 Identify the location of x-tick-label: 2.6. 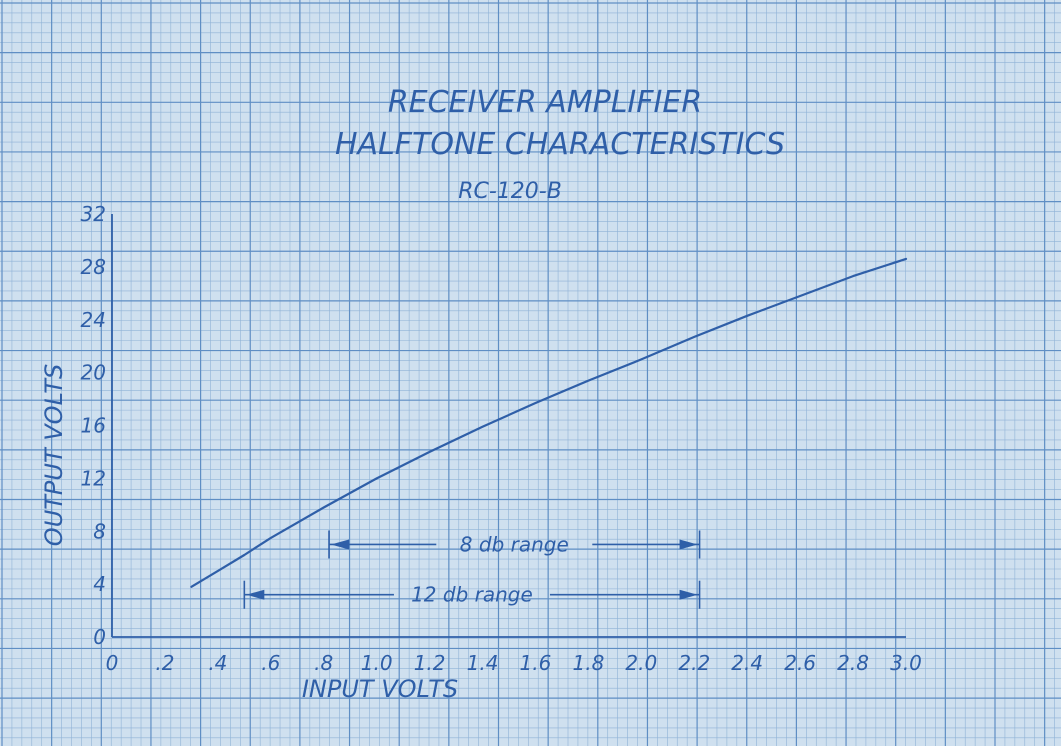
(800, 663).